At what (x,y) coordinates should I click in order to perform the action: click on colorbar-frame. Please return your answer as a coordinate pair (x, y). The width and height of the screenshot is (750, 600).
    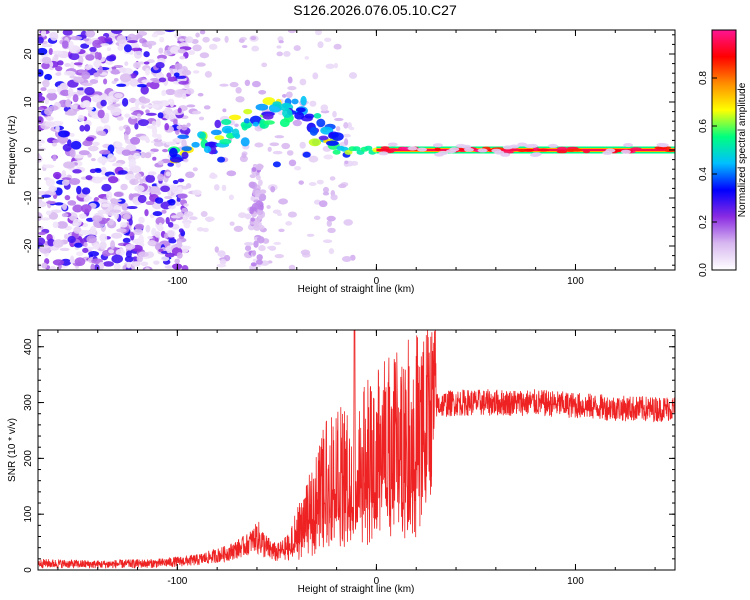
    Looking at the image, I should click on (724, 150).